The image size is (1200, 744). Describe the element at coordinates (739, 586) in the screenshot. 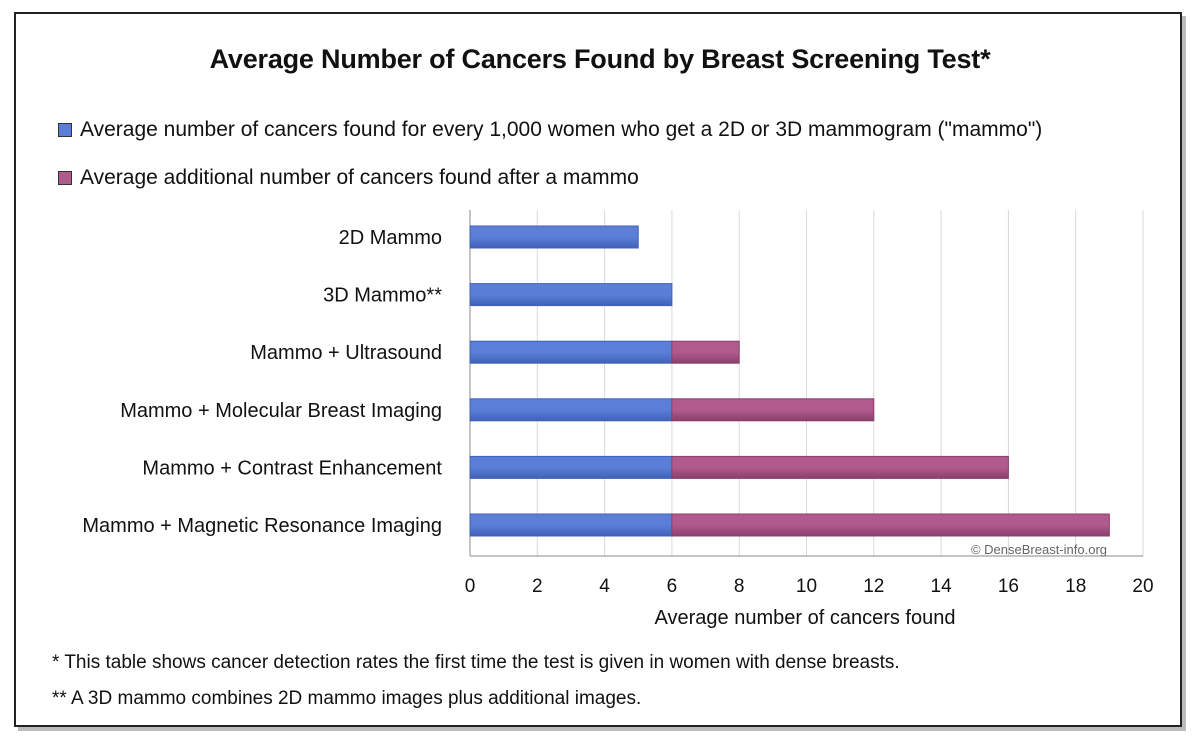

I see `x-tick-label: 8` at that location.